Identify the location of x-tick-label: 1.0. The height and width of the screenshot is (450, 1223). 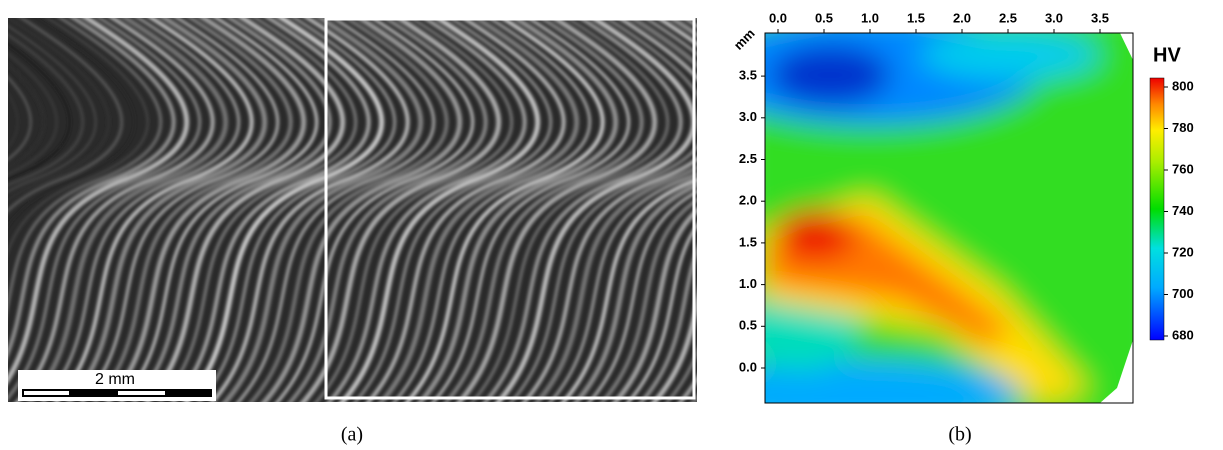
(870, 17).